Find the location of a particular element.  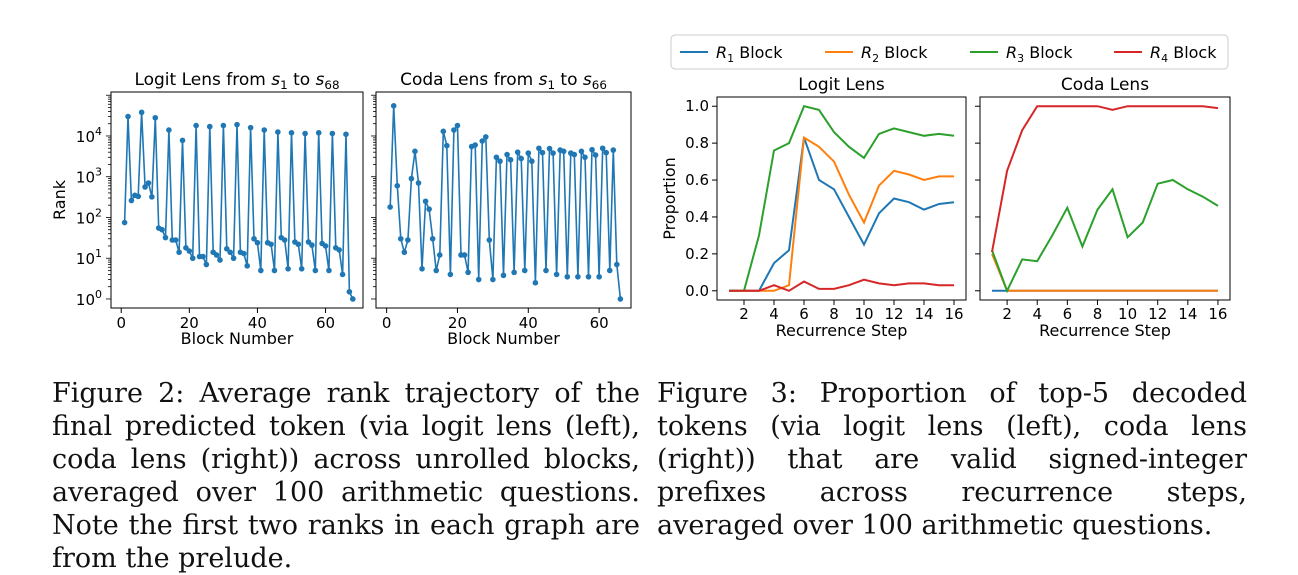

legend-label: R1 Block is located at coordinates (749, 54).